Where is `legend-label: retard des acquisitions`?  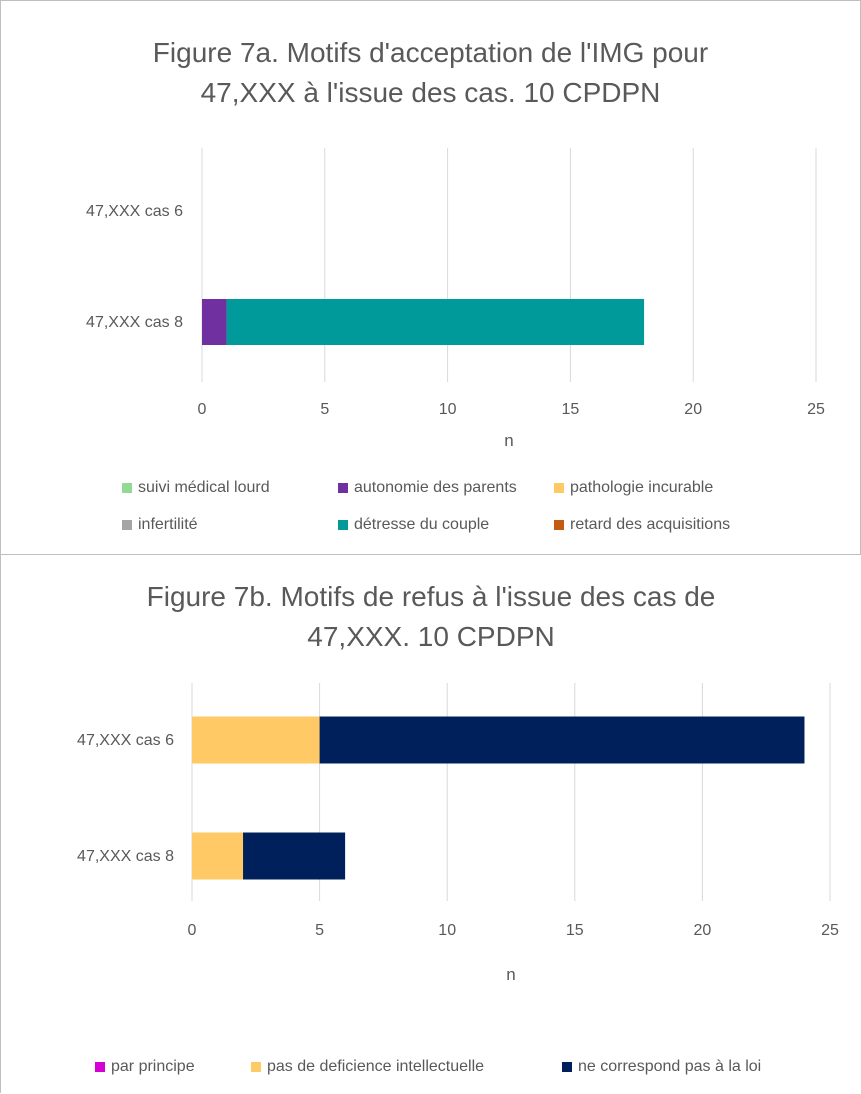 legend-label: retard des acquisitions is located at coordinates (650, 524).